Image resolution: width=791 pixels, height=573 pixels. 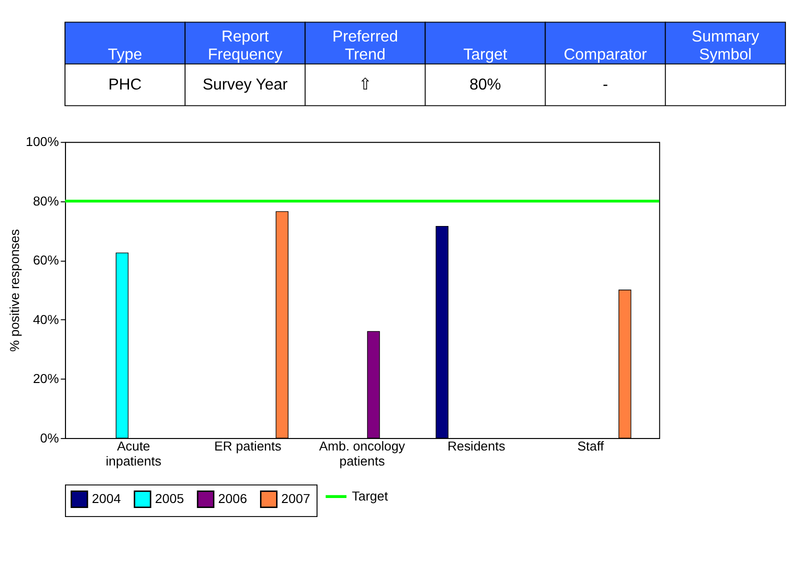 I want to click on legend-label: 2005, so click(x=169, y=498).